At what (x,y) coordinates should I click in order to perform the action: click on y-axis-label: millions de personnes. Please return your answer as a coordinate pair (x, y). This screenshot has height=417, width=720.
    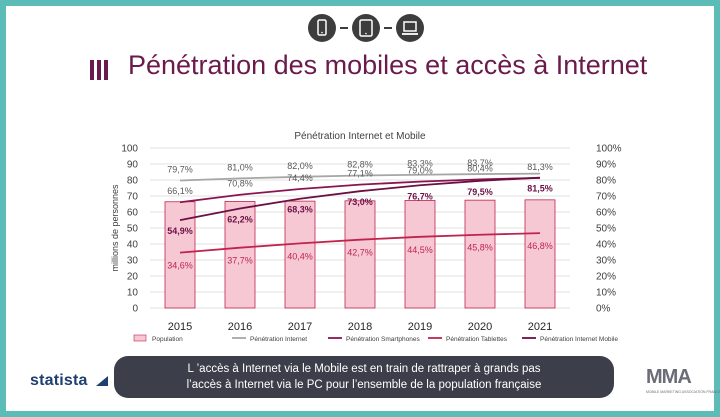
    Looking at the image, I should click on (115, 228).